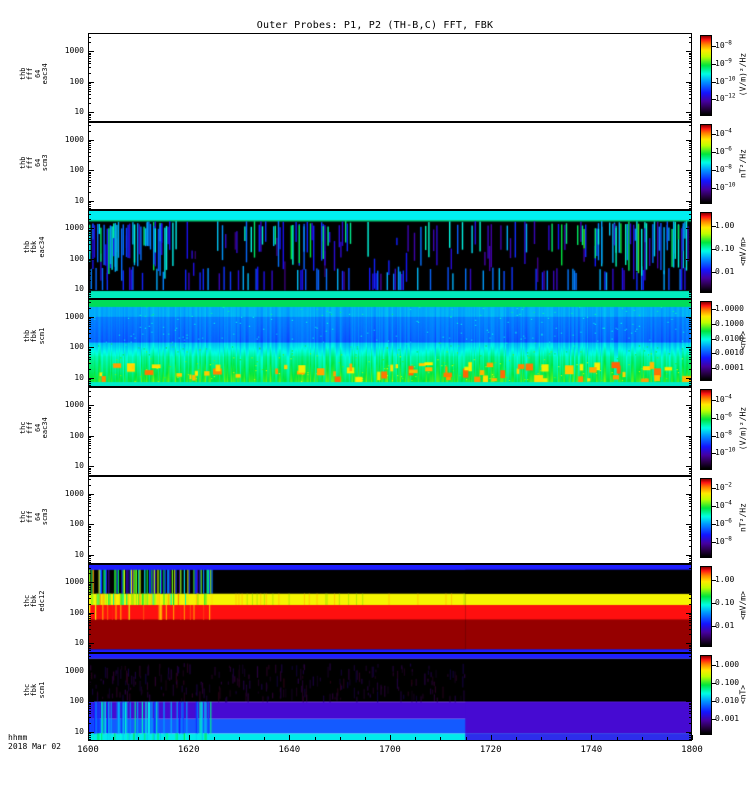 The height and width of the screenshot is (800, 750). I want to click on colorbar-unit-label: nT²/Hz, so click(743, 517).